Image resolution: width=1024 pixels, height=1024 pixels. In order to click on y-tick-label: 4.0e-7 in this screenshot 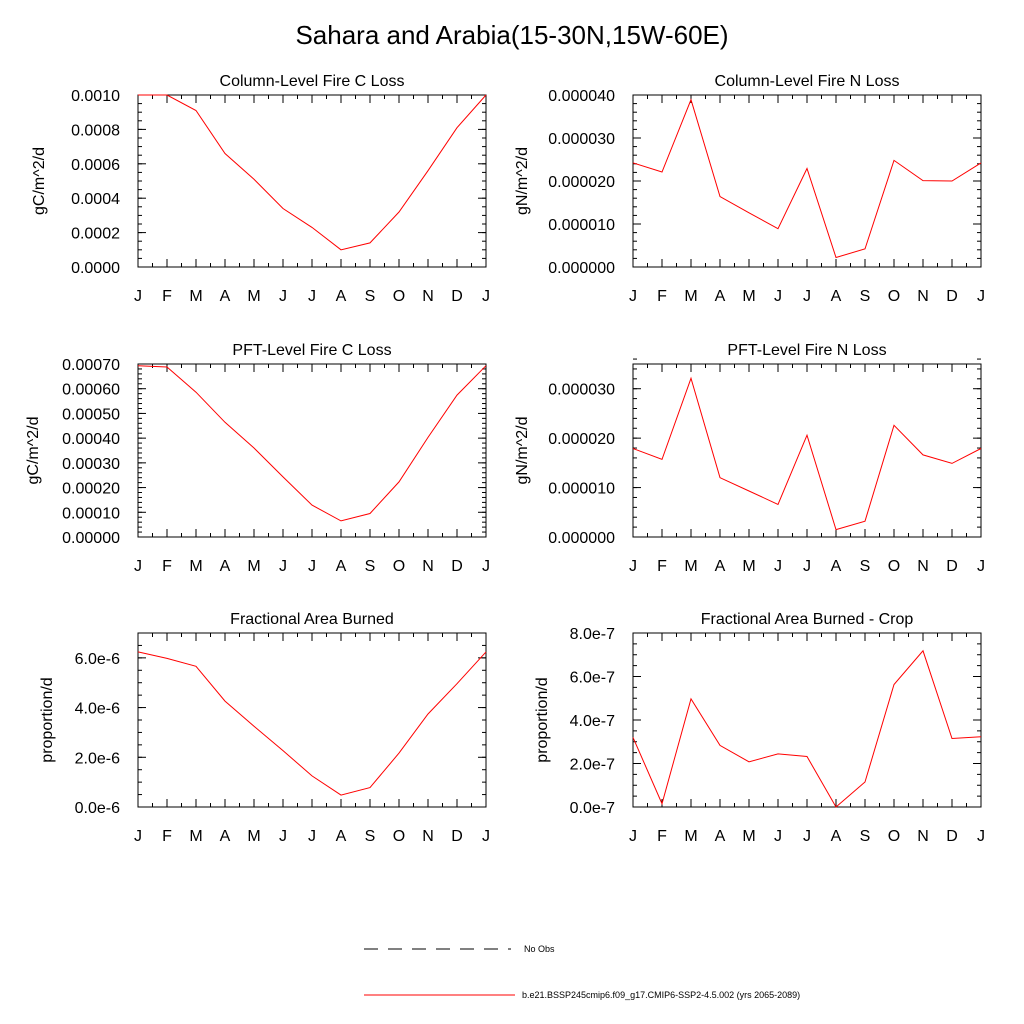, I will do `click(592, 721)`.